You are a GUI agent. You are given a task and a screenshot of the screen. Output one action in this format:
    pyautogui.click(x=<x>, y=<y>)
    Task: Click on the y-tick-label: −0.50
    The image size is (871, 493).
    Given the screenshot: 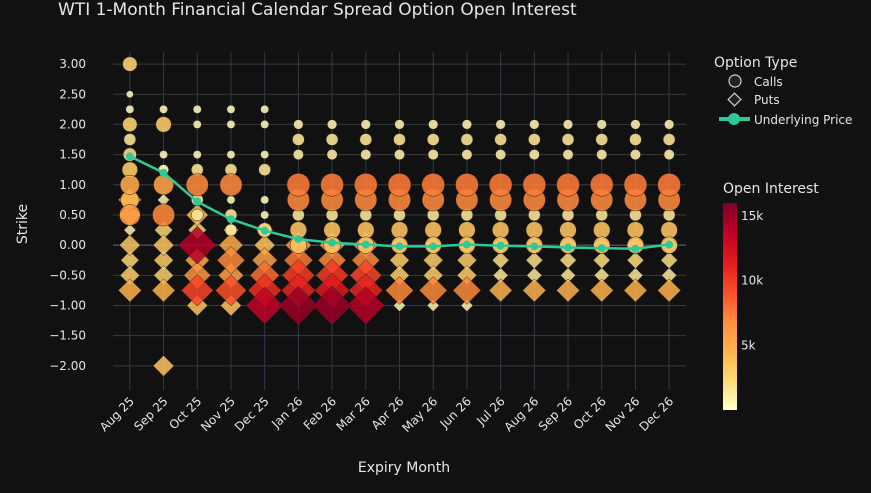 What is the action you would take?
    pyautogui.click(x=67, y=275)
    